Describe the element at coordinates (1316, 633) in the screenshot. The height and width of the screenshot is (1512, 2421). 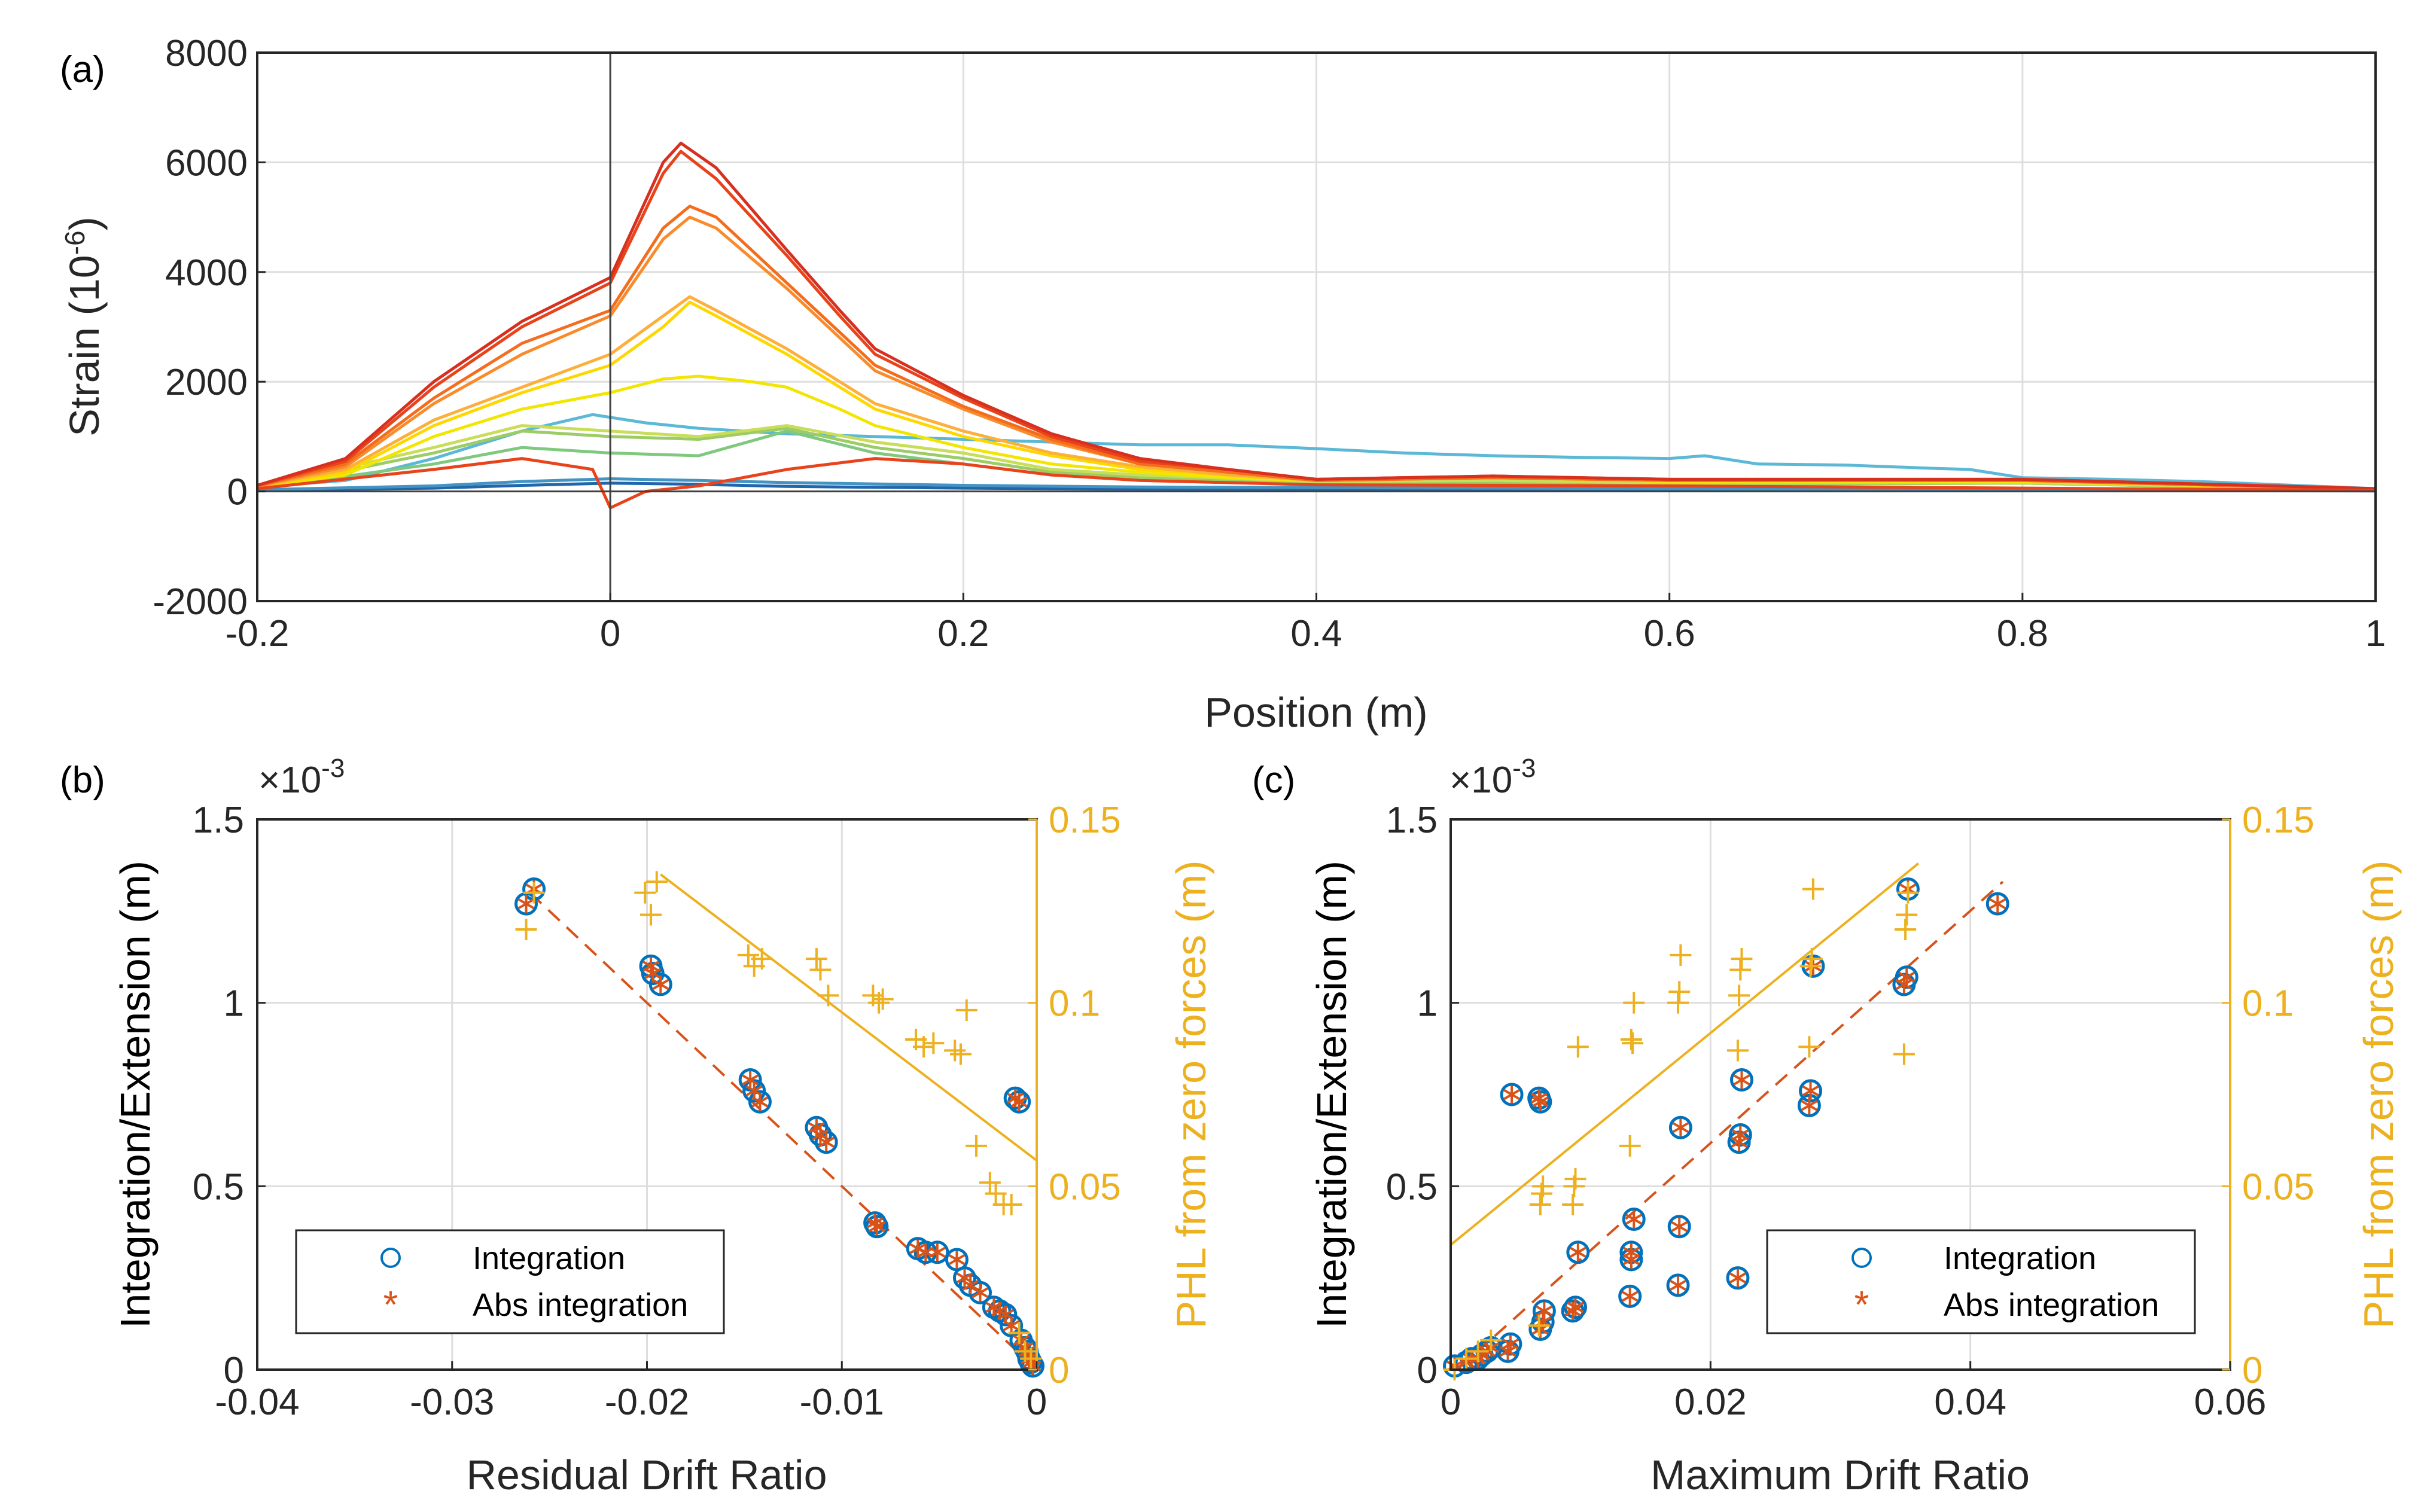
I see `panel-a-xtick-label: 0.4` at that location.